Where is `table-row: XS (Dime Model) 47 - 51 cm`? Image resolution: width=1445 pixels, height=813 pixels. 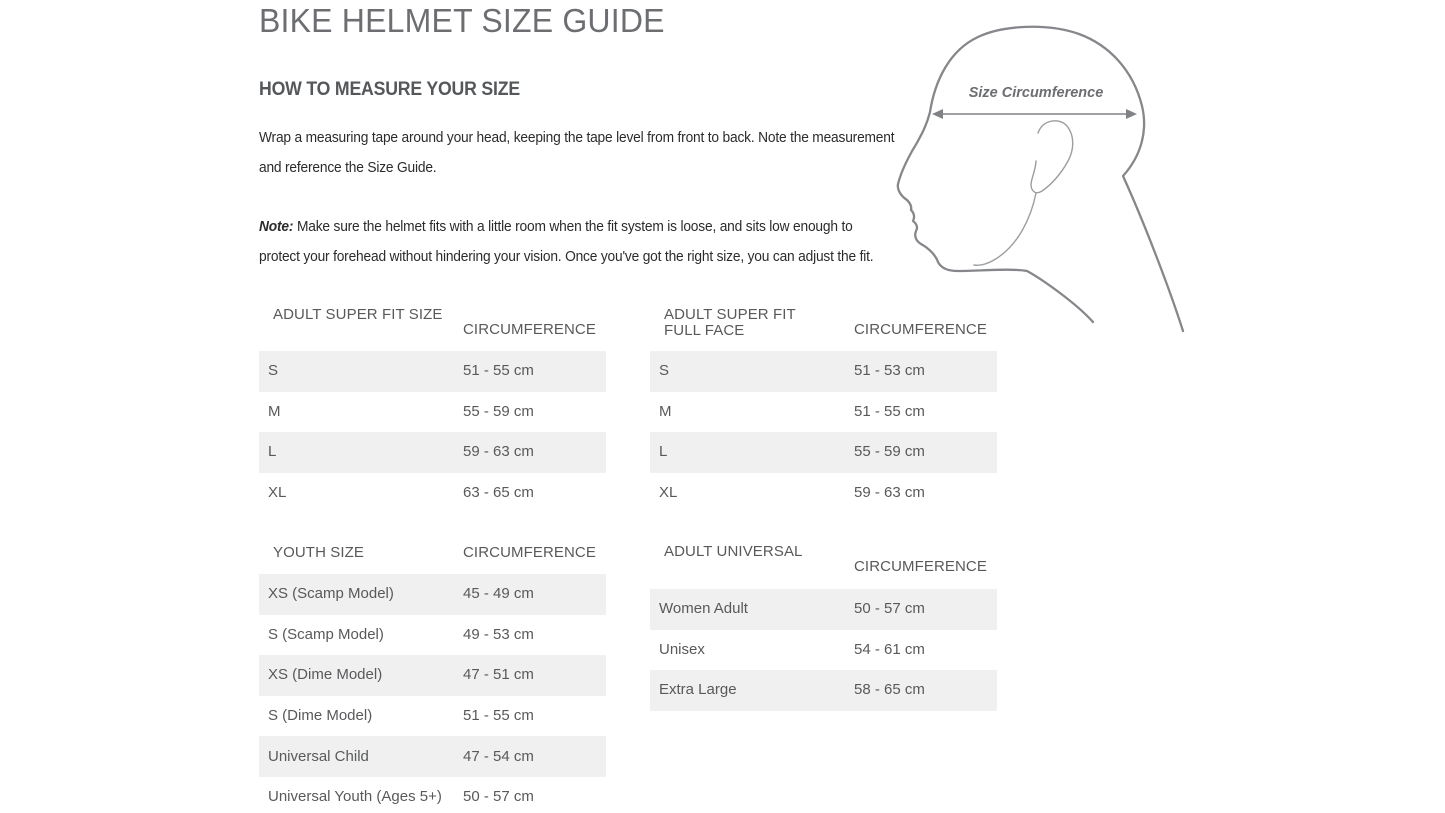 table-row: XS (Dime Model) 47 - 51 cm is located at coordinates (432, 675).